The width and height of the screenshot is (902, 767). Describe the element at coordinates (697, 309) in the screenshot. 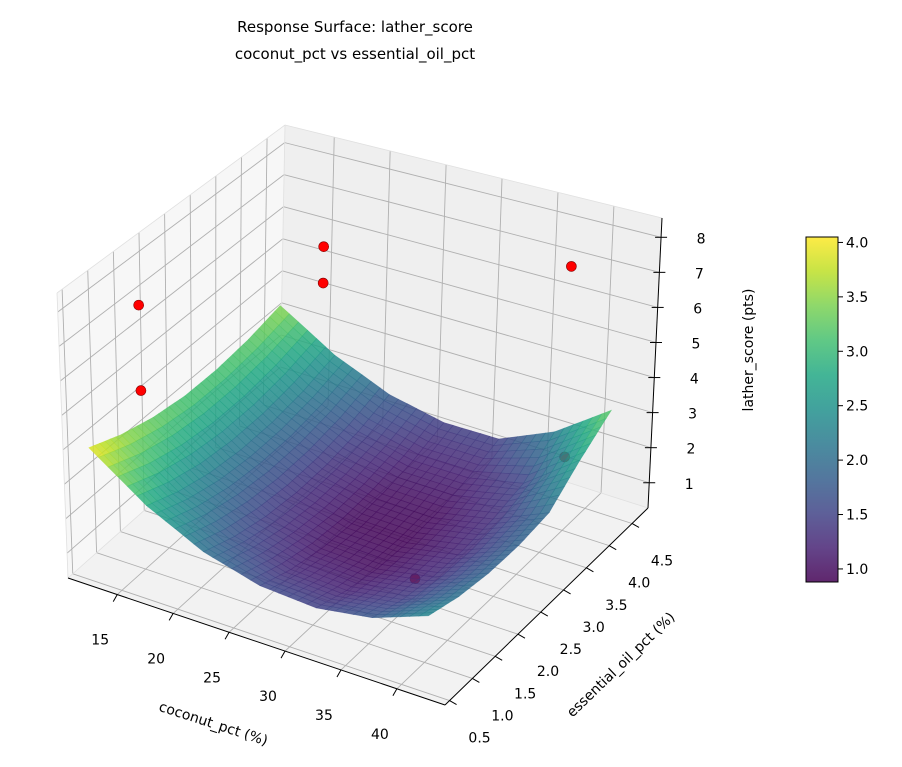

I see `z-tick-label: 6` at that location.